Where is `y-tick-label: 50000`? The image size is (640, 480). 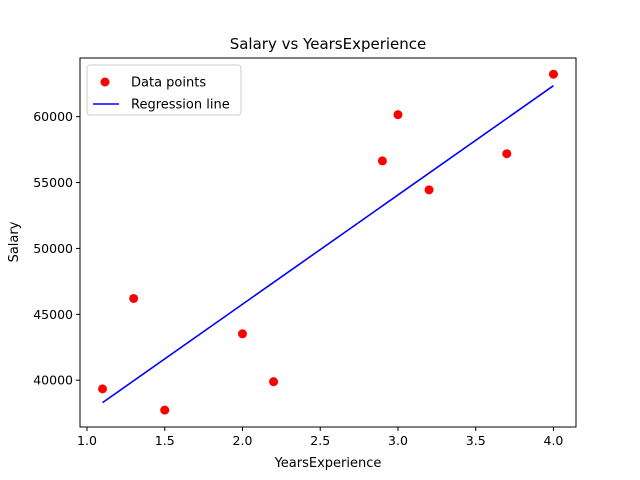 y-tick-label: 50000 is located at coordinates (53, 248).